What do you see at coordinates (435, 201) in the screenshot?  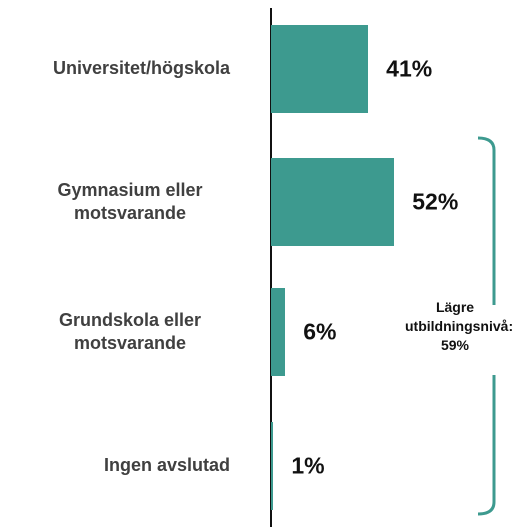 I see `value-label: 52%` at bounding box center [435, 201].